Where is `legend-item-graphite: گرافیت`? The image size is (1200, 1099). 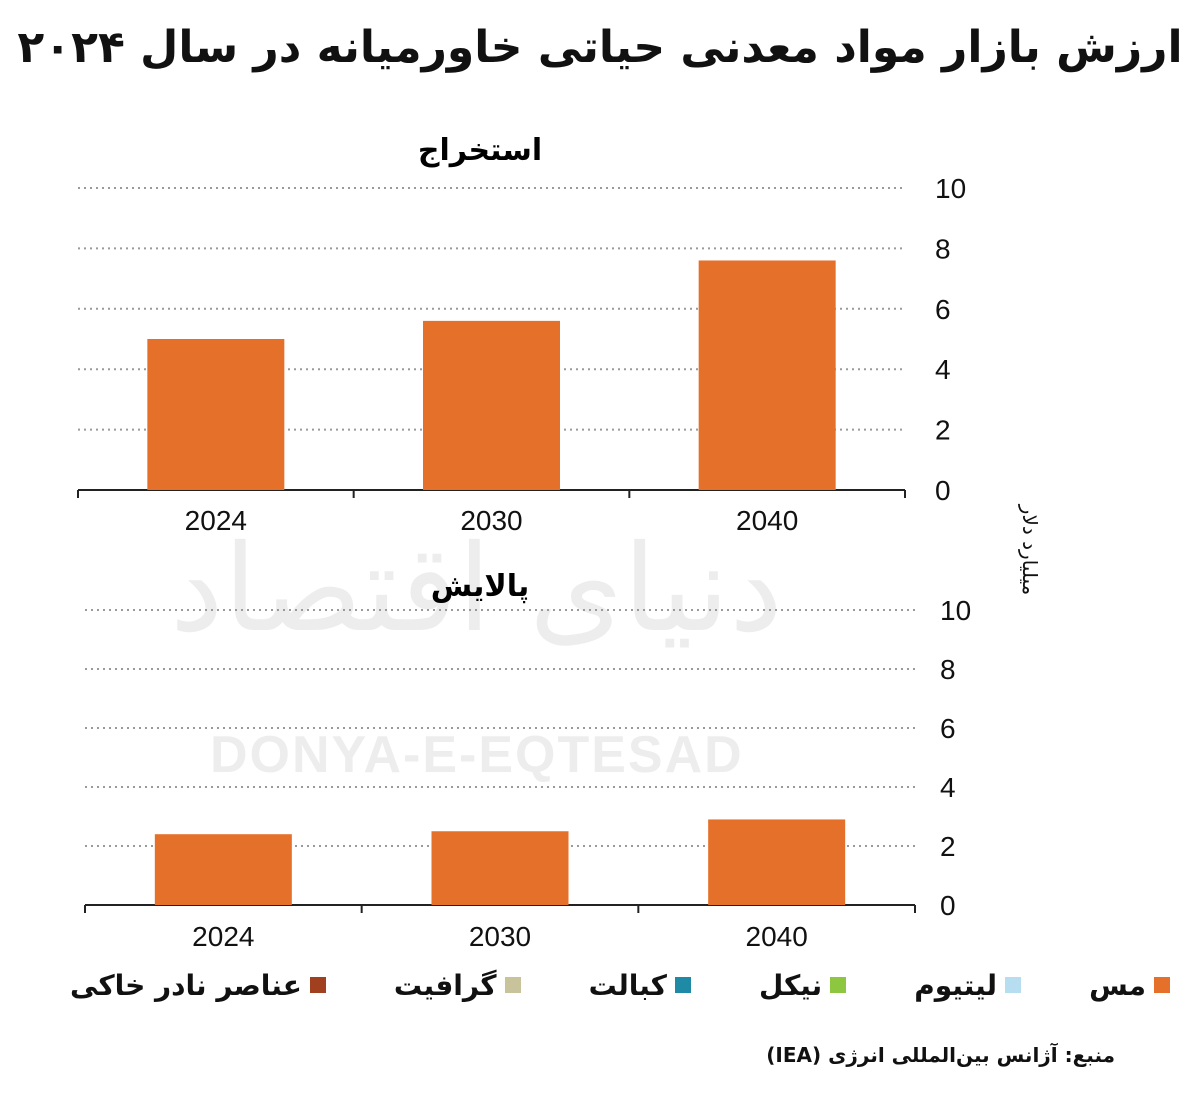
legend-item-graphite: گرافیت is located at coordinates (457, 985).